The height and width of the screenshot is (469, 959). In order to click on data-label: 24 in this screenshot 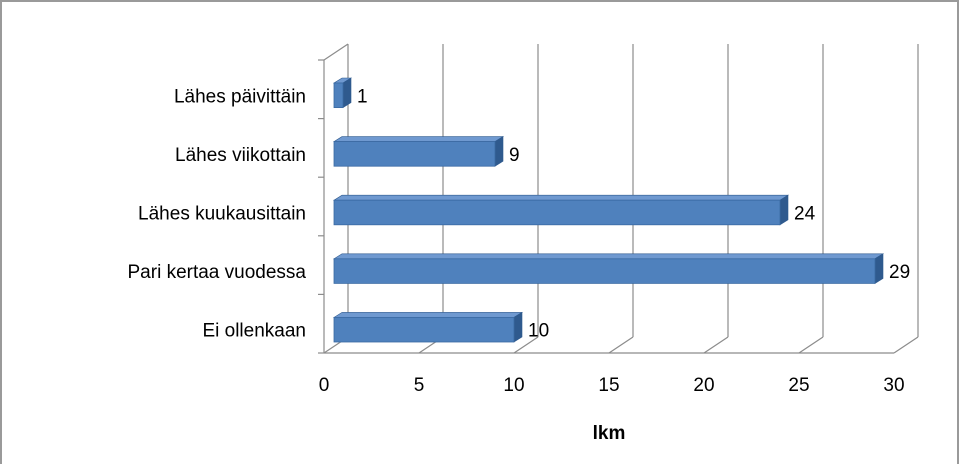, I will do `click(805, 214)`.